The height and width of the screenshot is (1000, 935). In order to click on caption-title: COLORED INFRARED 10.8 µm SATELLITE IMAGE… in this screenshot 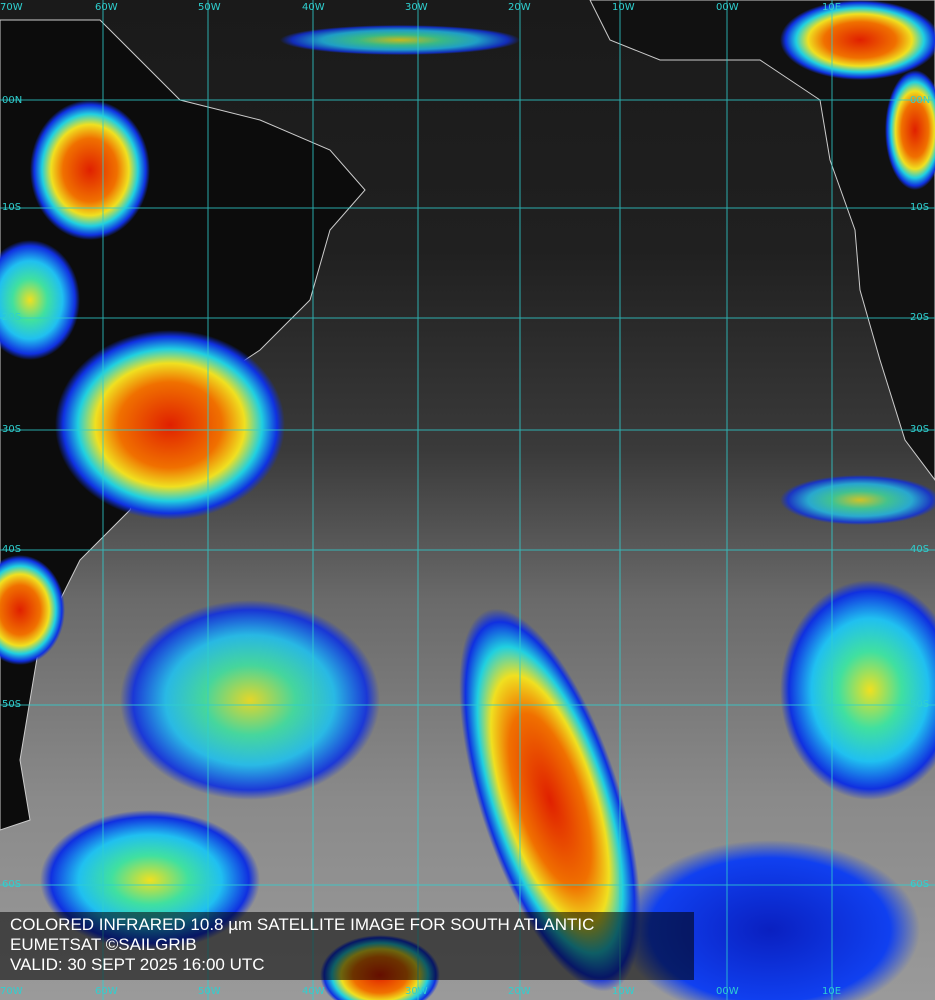, I will do `click(302, 924)`.